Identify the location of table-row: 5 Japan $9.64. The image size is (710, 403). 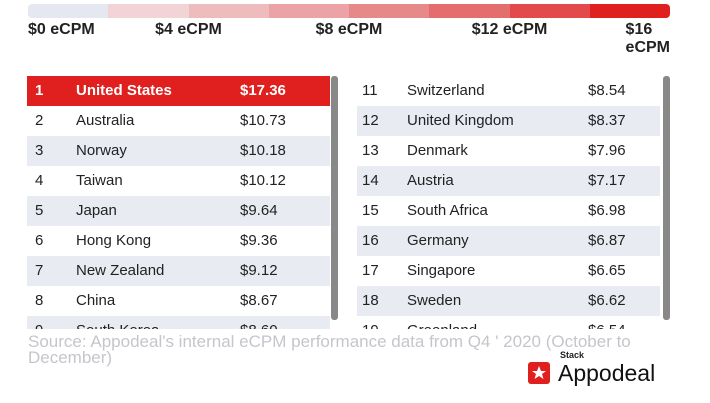
(178, 211).